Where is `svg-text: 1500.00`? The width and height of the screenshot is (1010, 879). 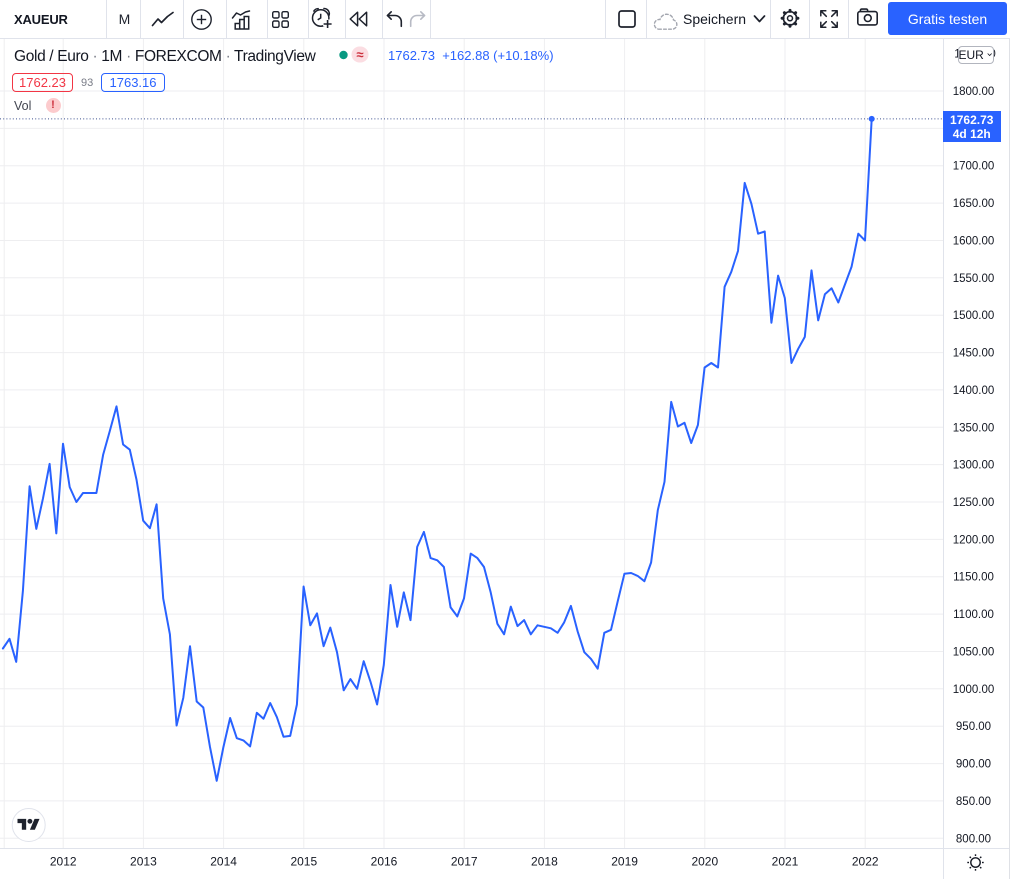 svg-text: 1500.00 is located at coordinates (974, 316).